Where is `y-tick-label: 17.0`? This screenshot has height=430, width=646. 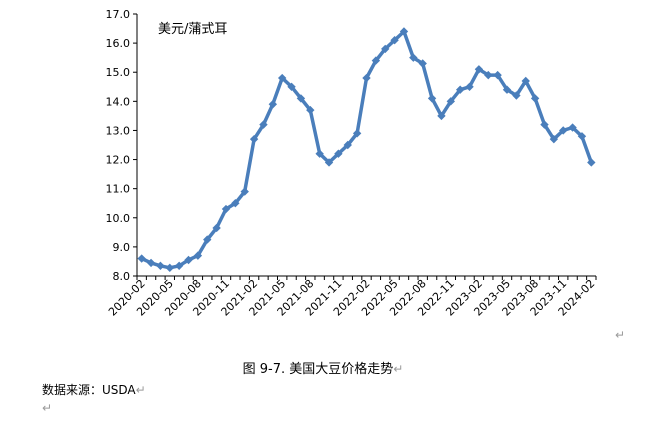
y-tick-label: 17.0 is located at coordinates (118, 14).